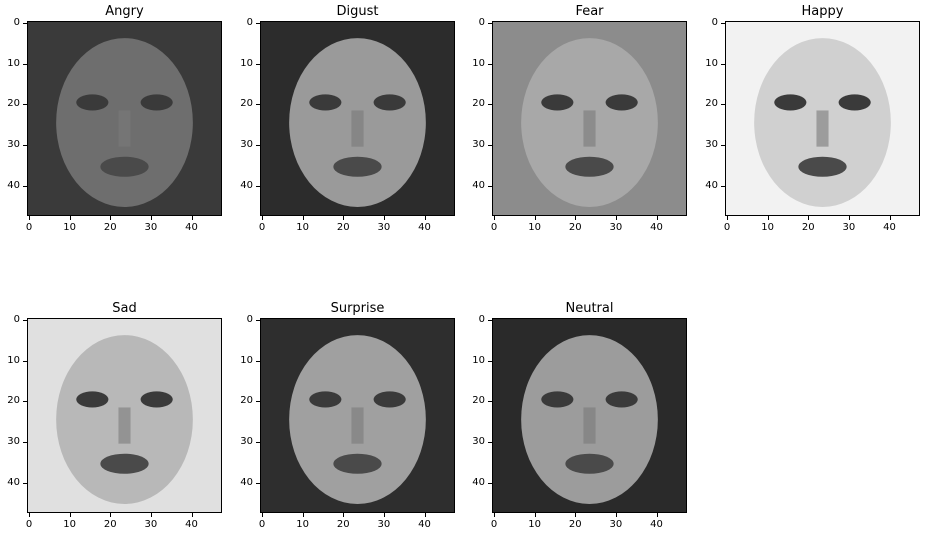  What do you see at coordinates (589, 308) in the screenshot?
I see `panel-title: Neutral` at bounding box center [589, 308].